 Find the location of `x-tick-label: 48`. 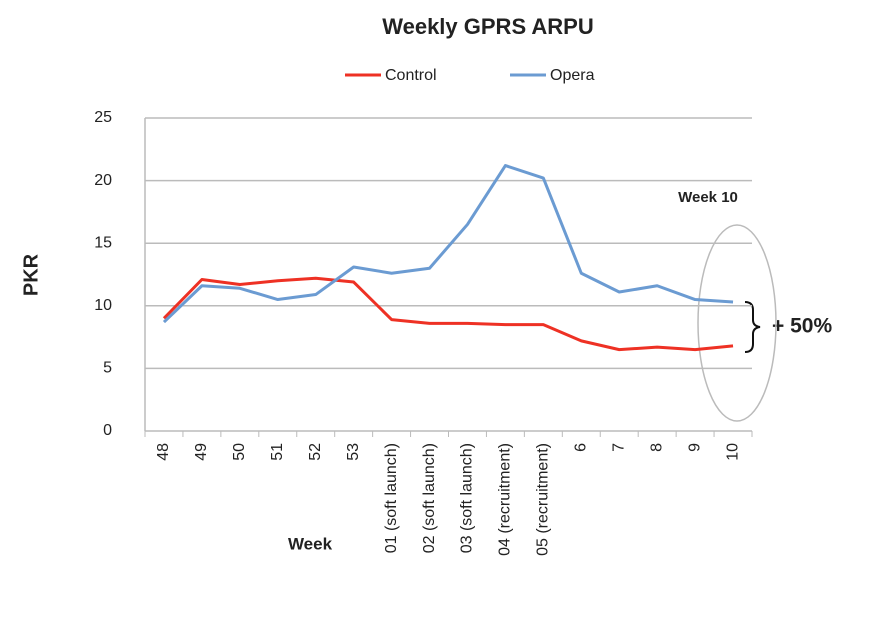

x-tick-label: 48 is located at coordinates (163, 452).